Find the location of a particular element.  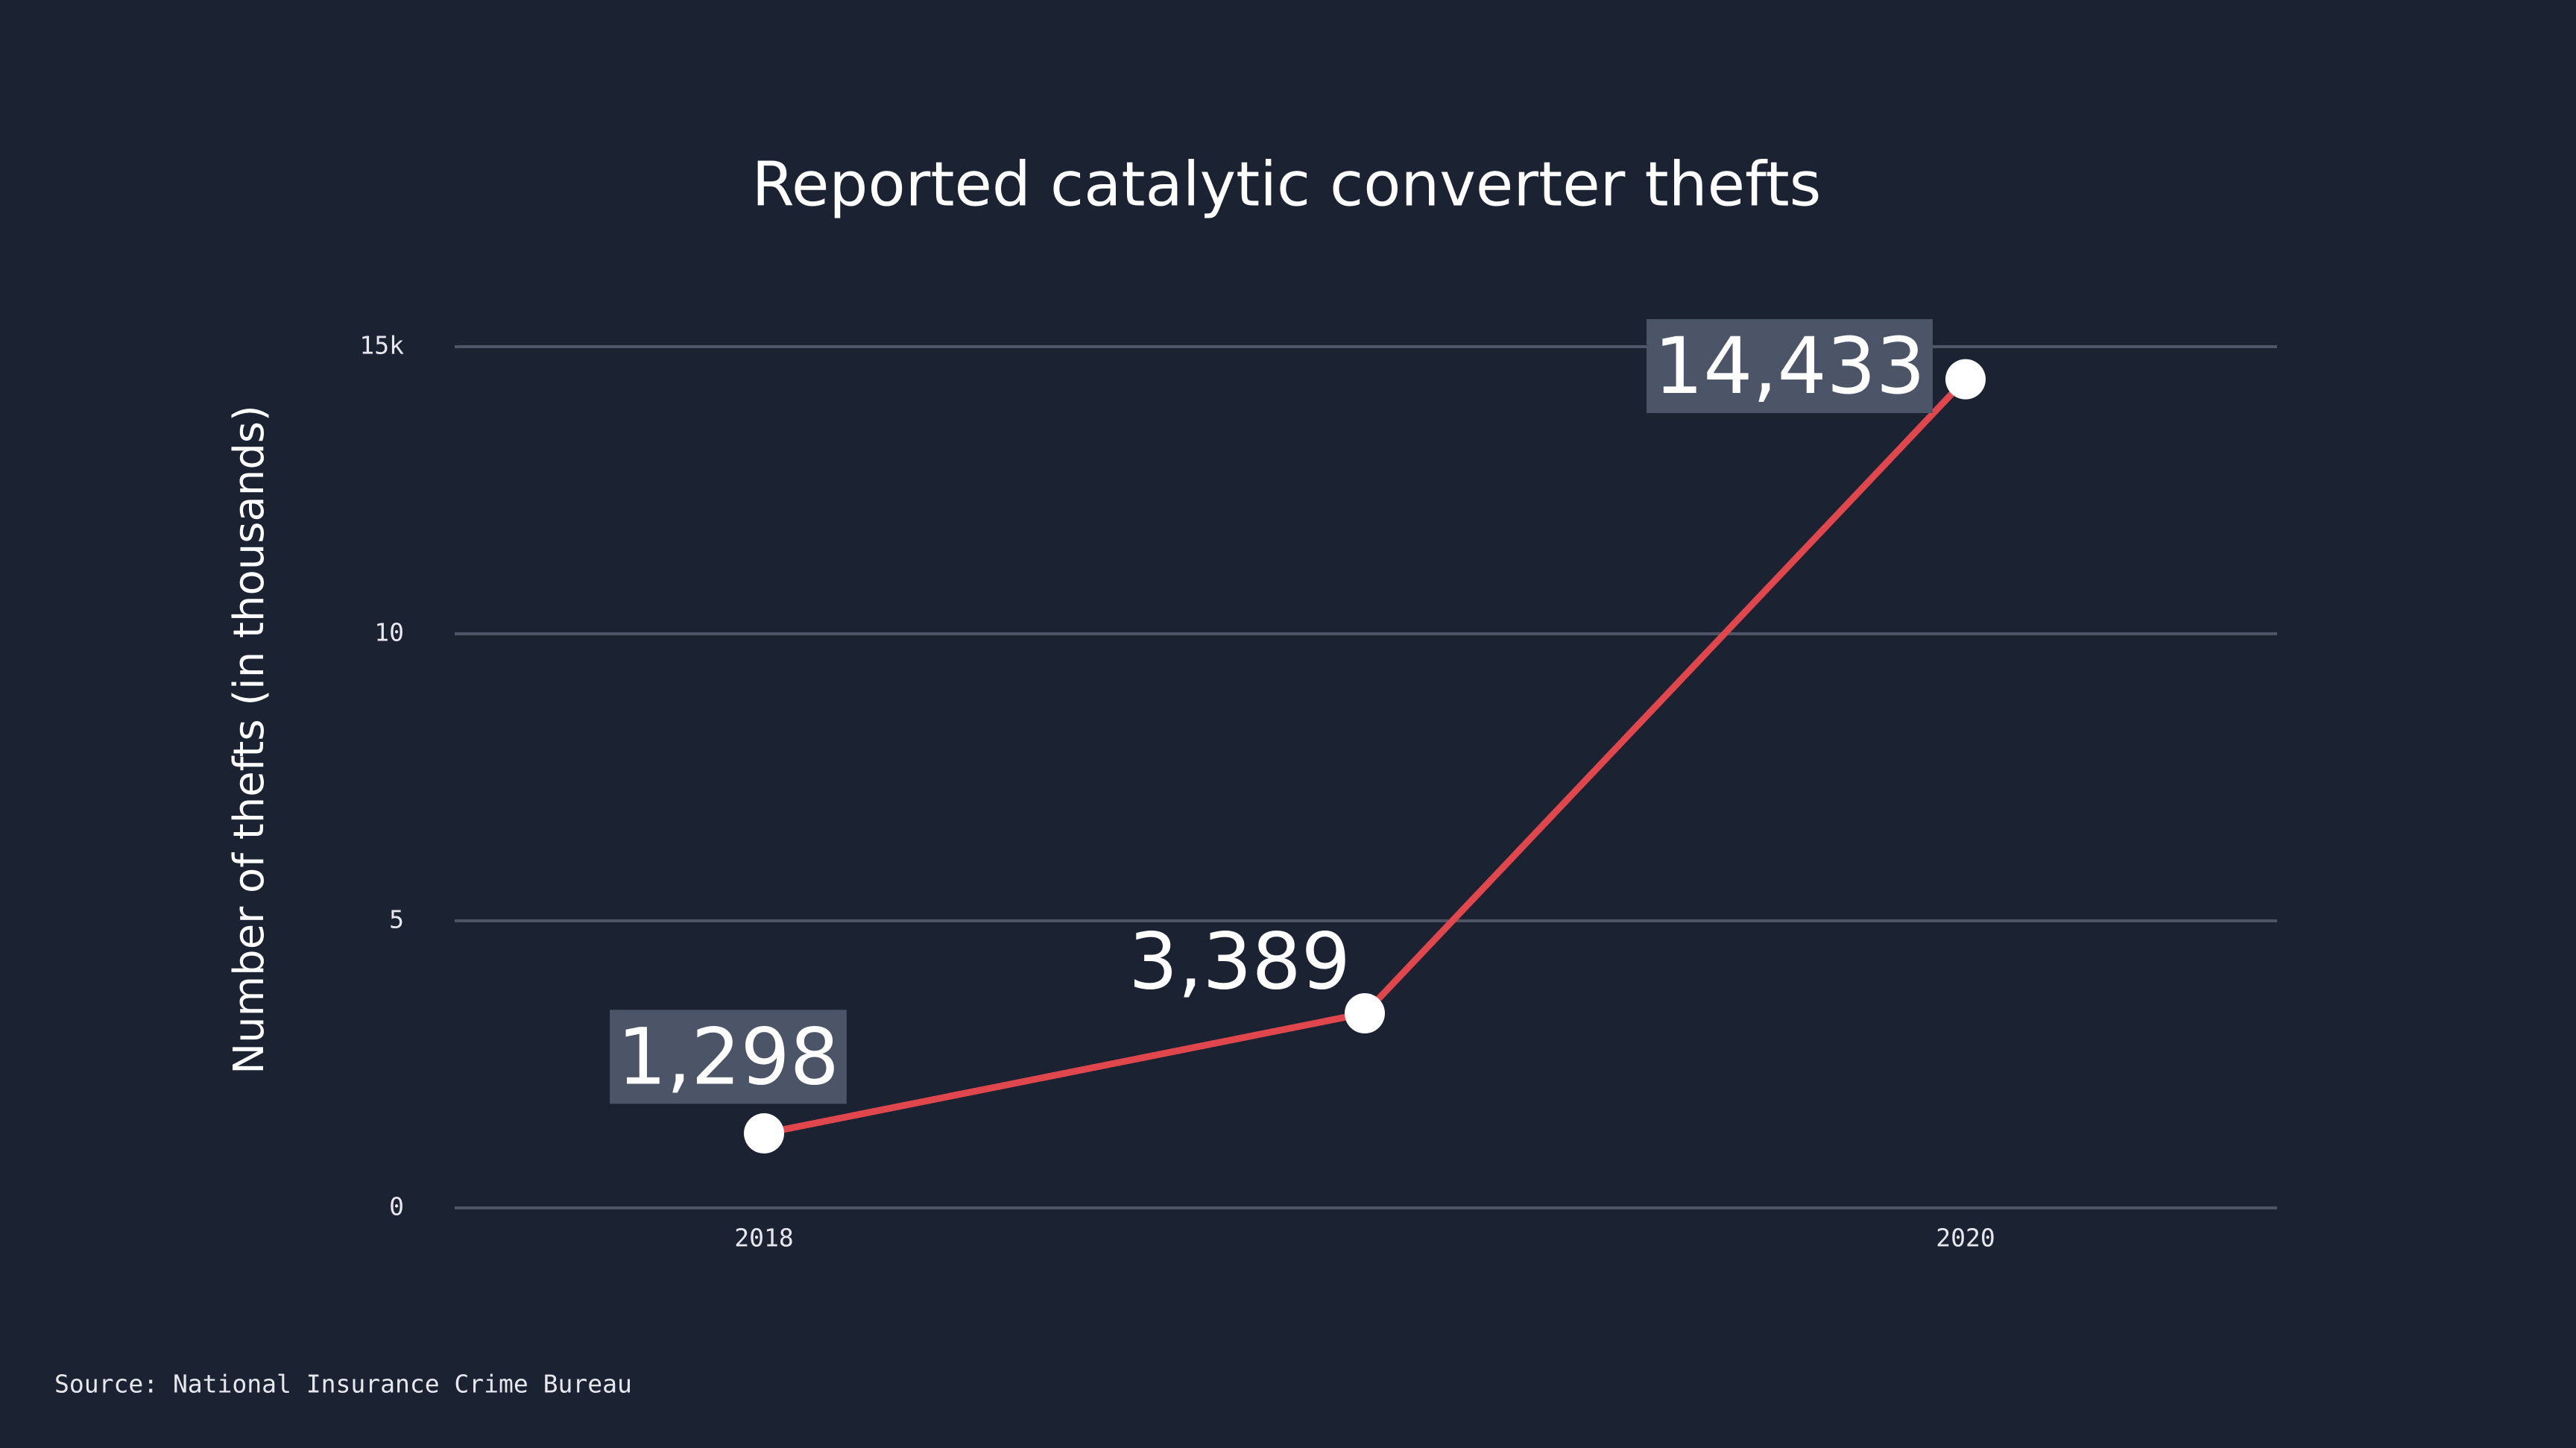

y-tick-label: 5 is located at coordinates (396, 919).